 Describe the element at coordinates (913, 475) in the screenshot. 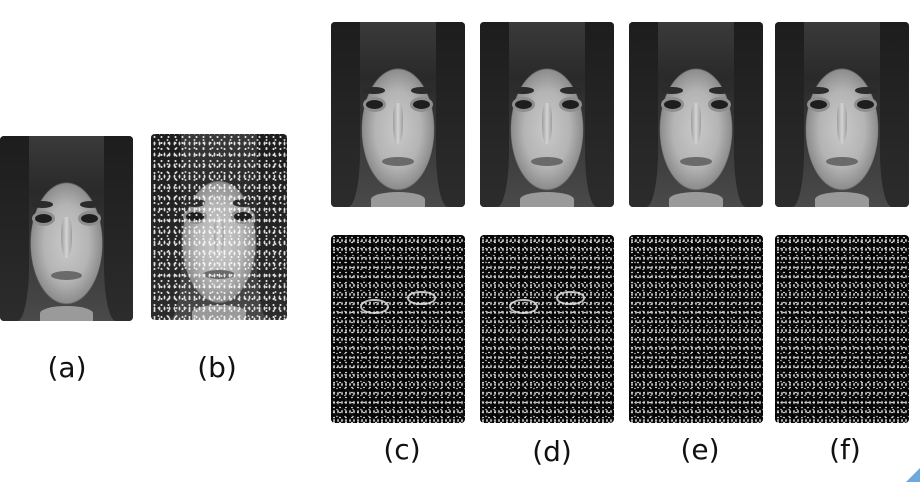

I see `corner-accent` at that location.